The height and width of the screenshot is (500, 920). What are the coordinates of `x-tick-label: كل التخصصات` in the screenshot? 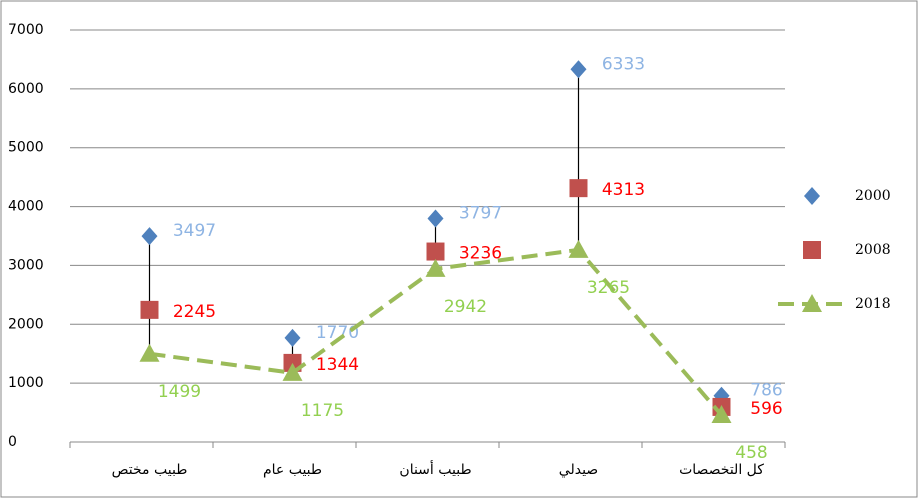 It's located at (721, 470).